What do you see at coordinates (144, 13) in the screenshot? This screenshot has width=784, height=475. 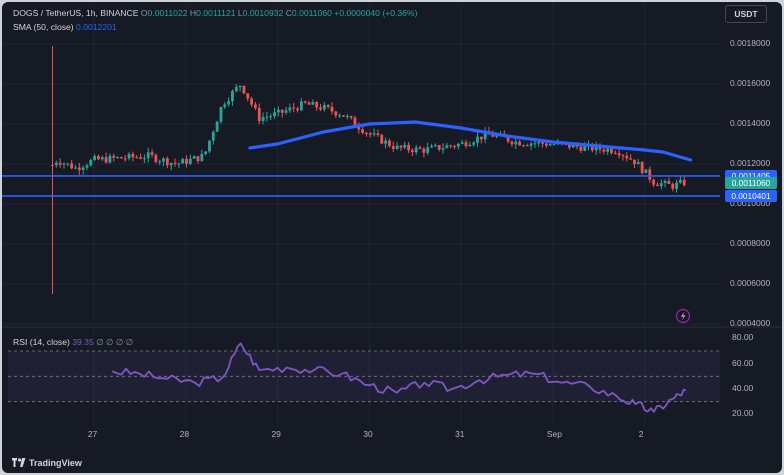 I see `open-label: O` at bounding box center [144, 13].